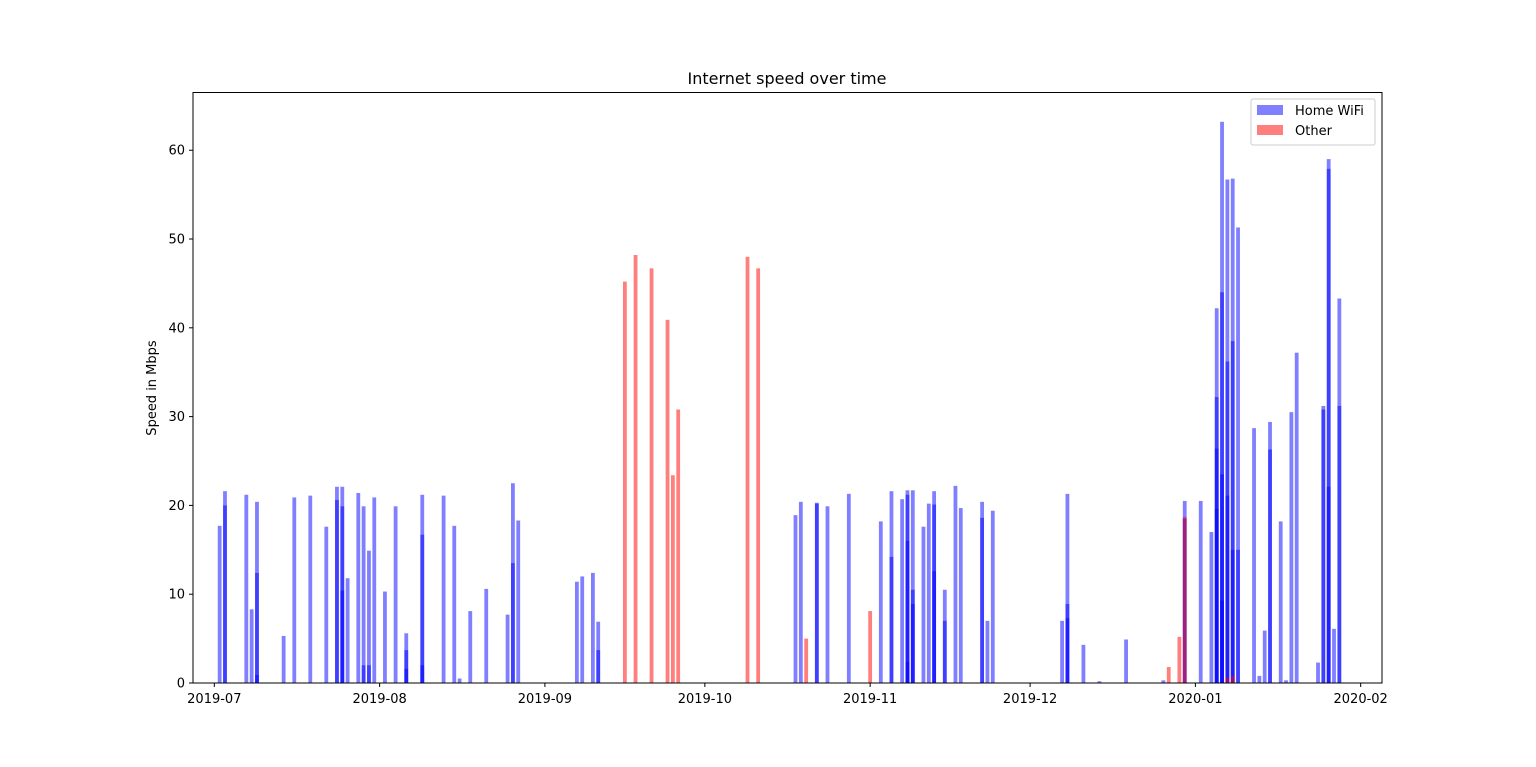 The width and height of the screenshot is (1536, 767). Describe the element at coordinates (379, 699) in the screenshot. I see `x-tick-label-1: 2019-08` at that location.